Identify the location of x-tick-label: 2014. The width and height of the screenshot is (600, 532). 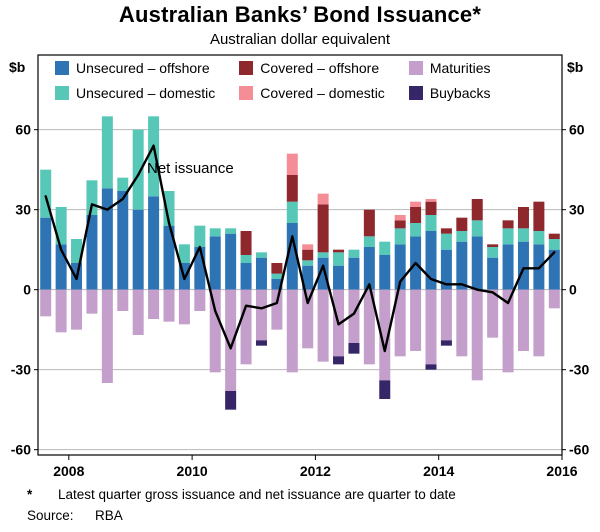
(438, 471).